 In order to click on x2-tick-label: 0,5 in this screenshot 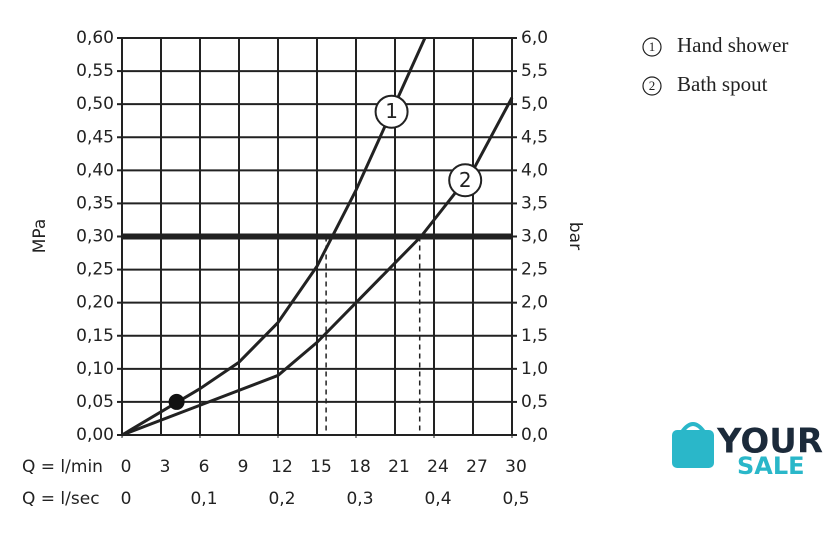, I will do `click(515, 499)`.